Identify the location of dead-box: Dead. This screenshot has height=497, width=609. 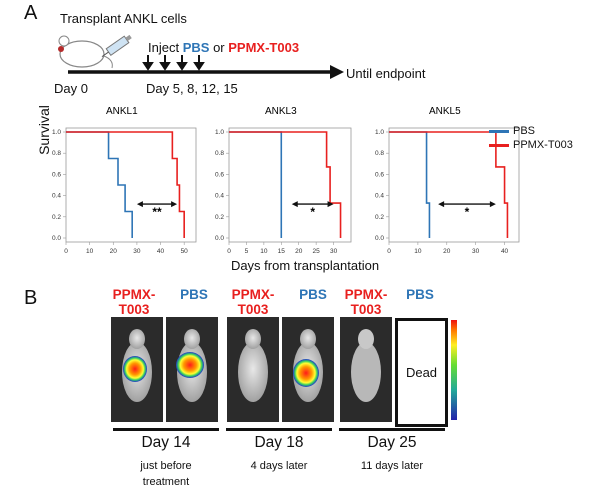
(421, 372).